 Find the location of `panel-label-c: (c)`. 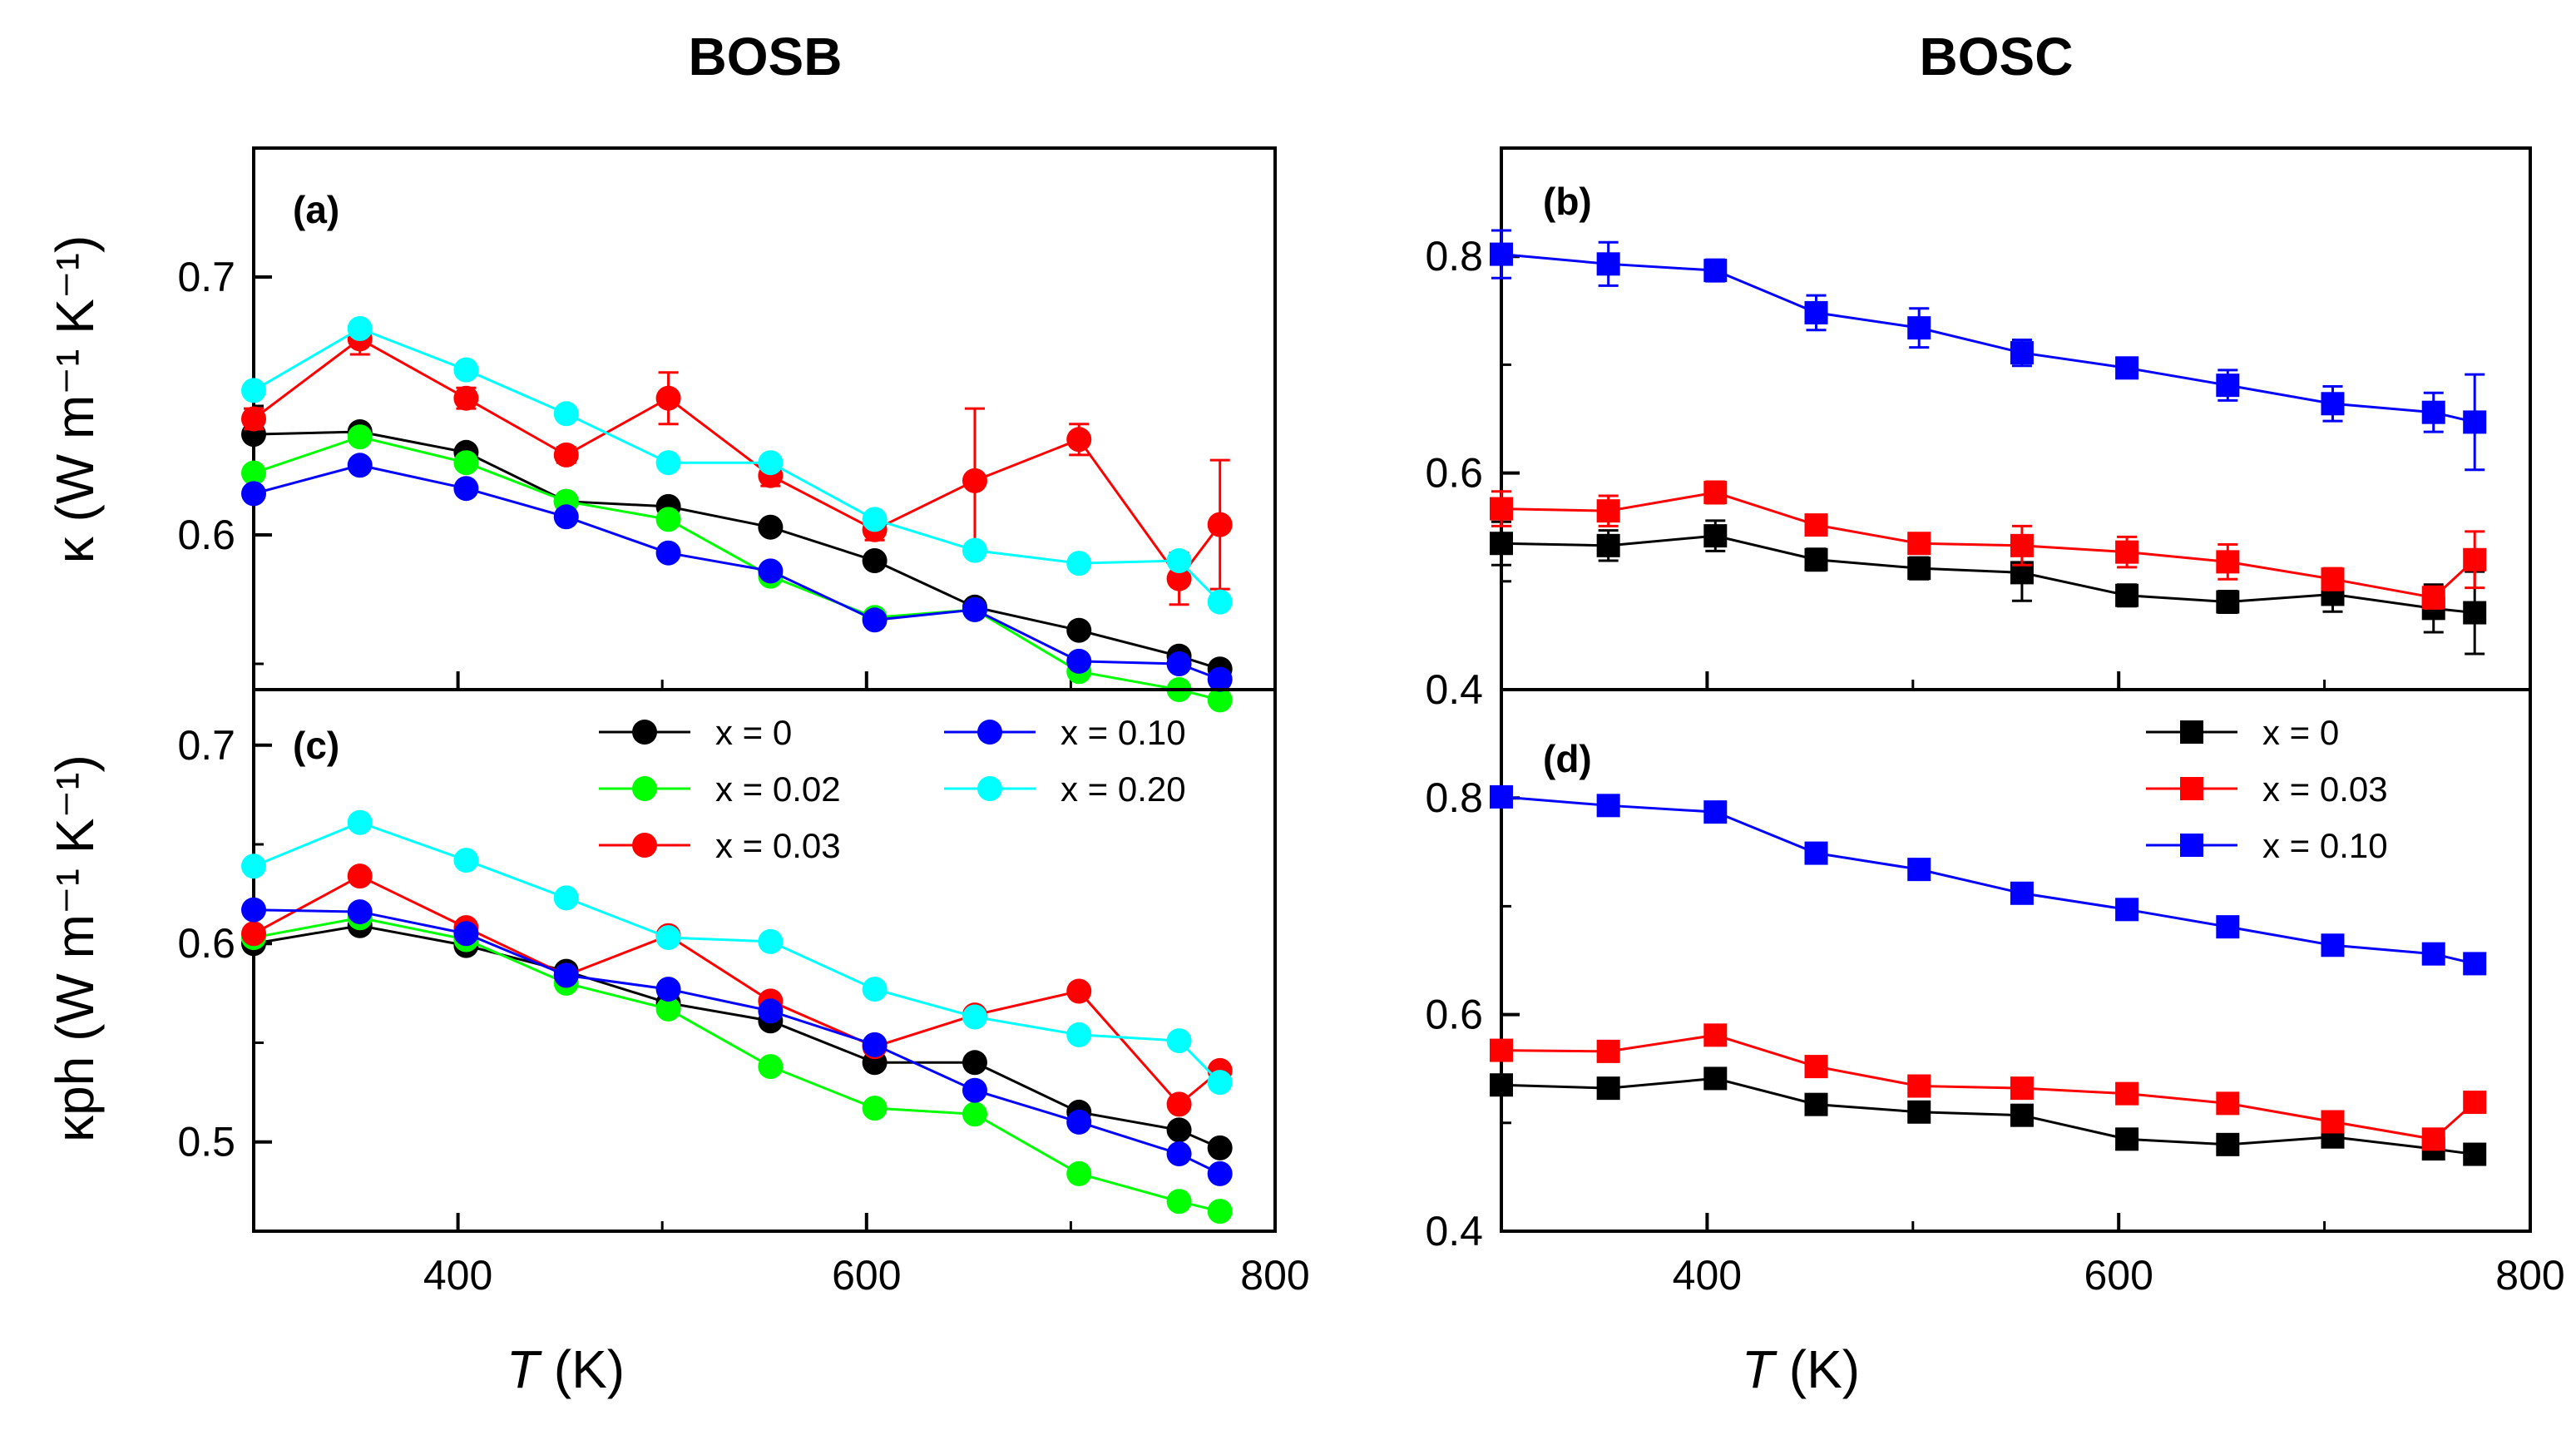

panel-label-c: (c) is located at coordinates (316, 745).